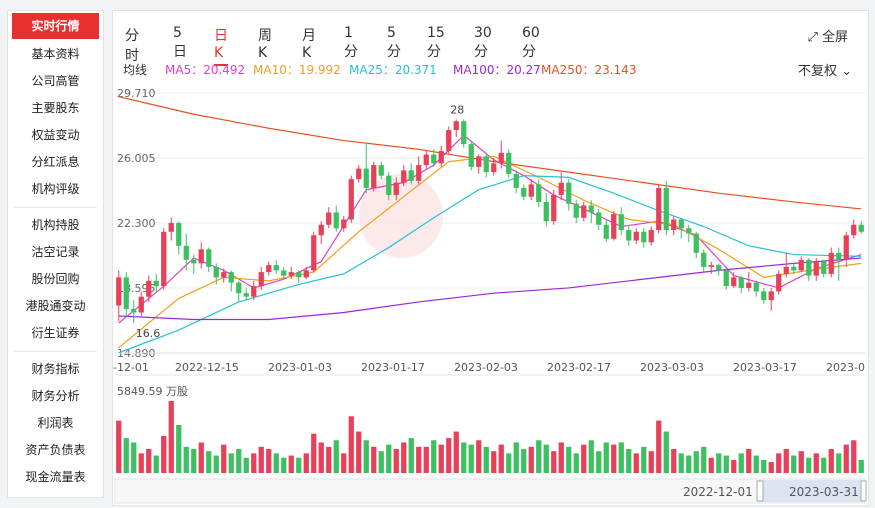  I want to click on tab-period: 5分, so click(394, 42).